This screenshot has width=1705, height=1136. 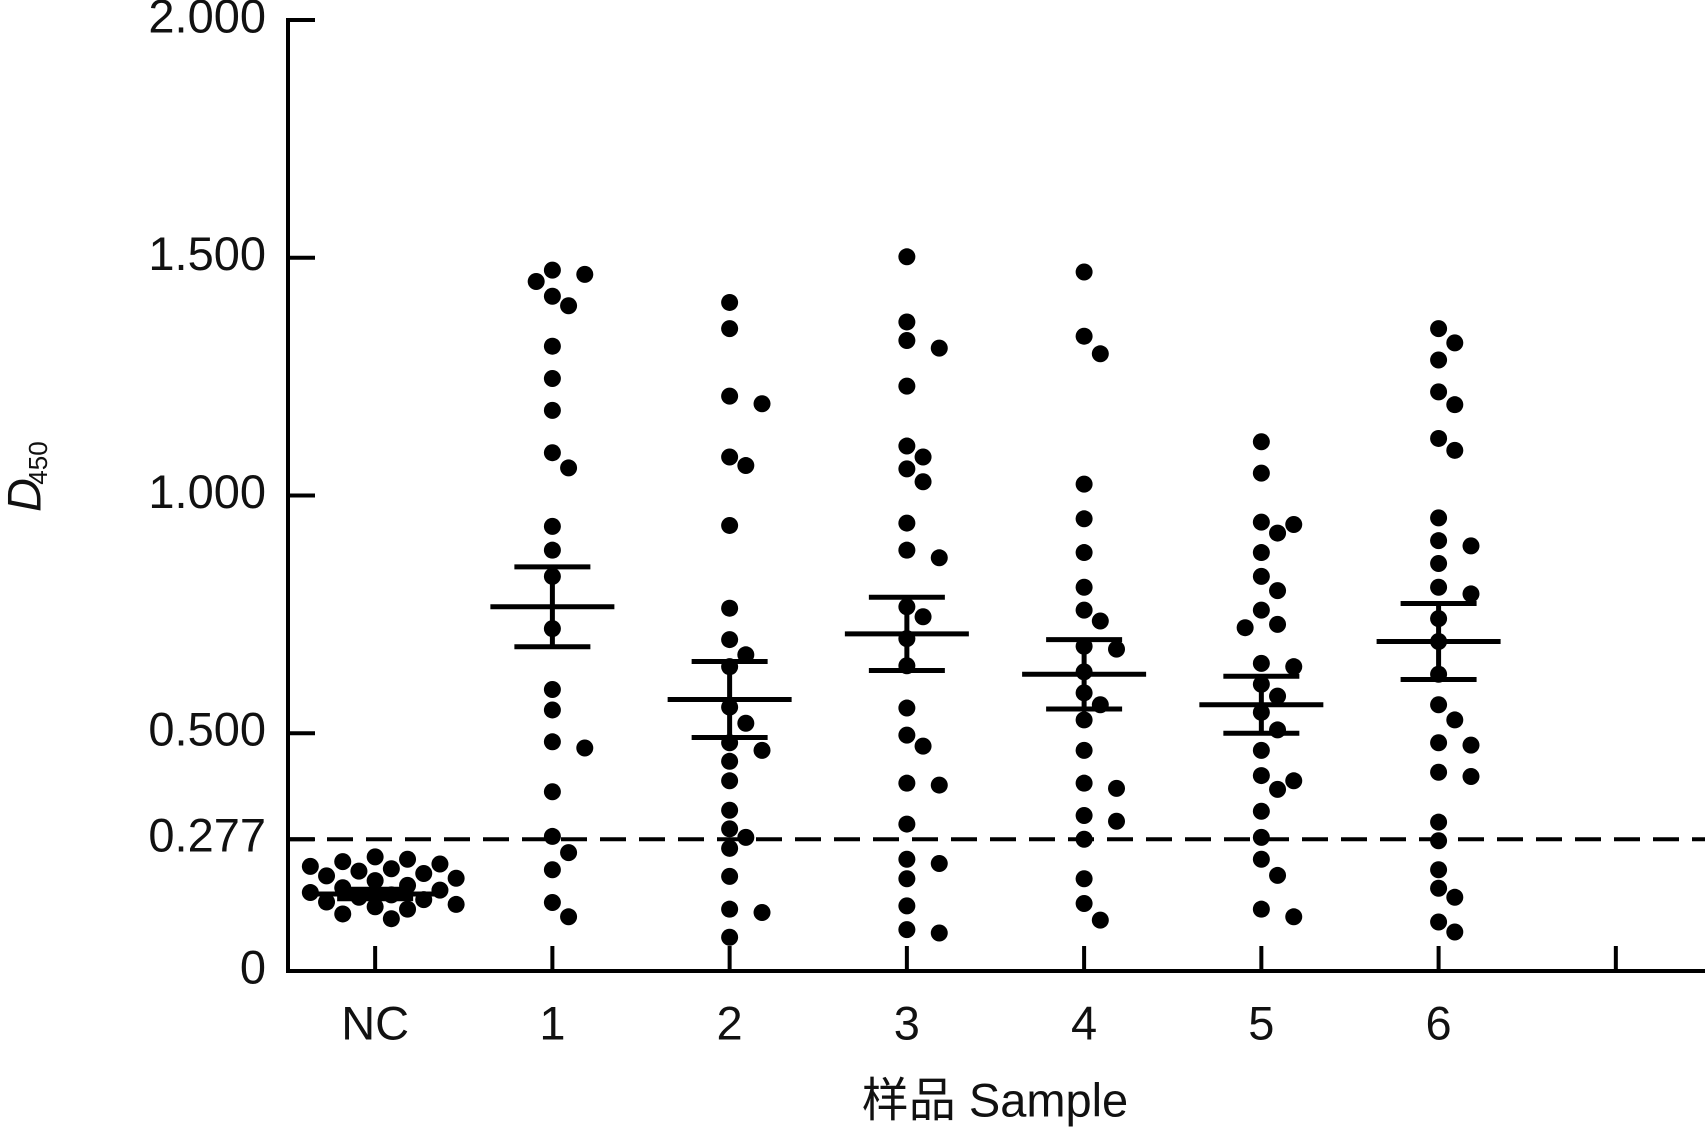 What do you see at coordinates (207, 729) in the screenshot?
I see `y-tick-label: 0.500` at bounding box center [207, 729].